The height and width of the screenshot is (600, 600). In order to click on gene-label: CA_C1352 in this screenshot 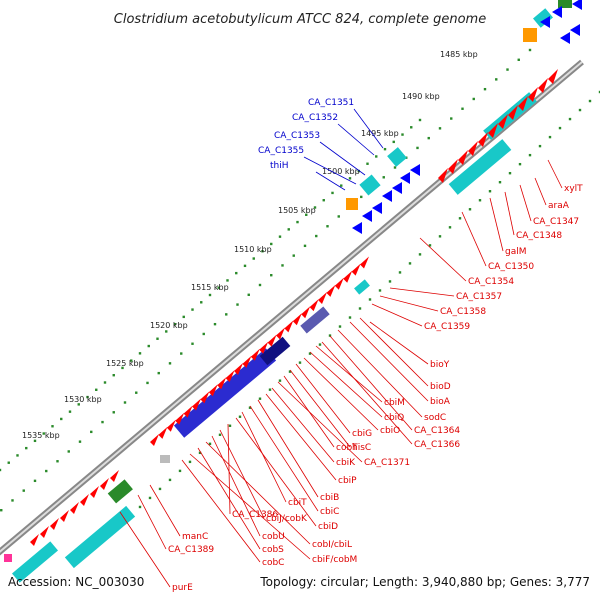, I will do `click(315, 118)`.